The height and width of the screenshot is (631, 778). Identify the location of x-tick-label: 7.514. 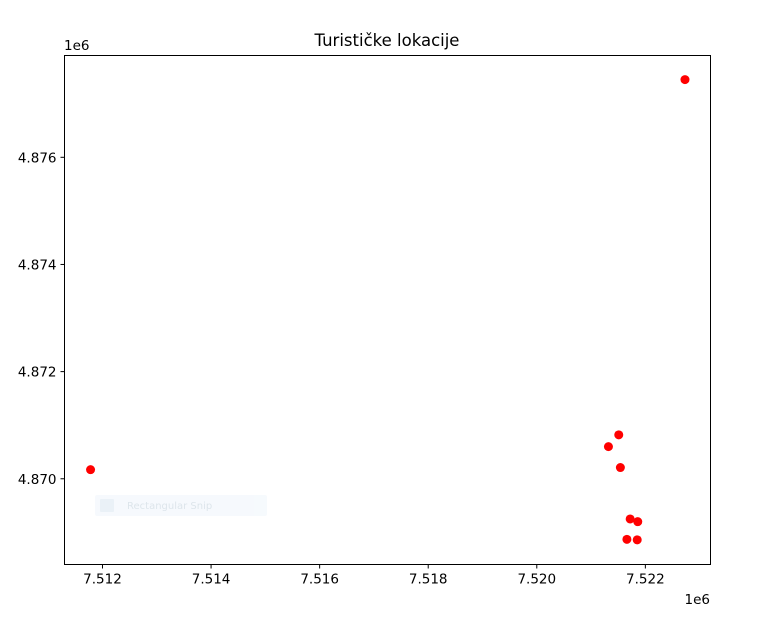
(211, 580).